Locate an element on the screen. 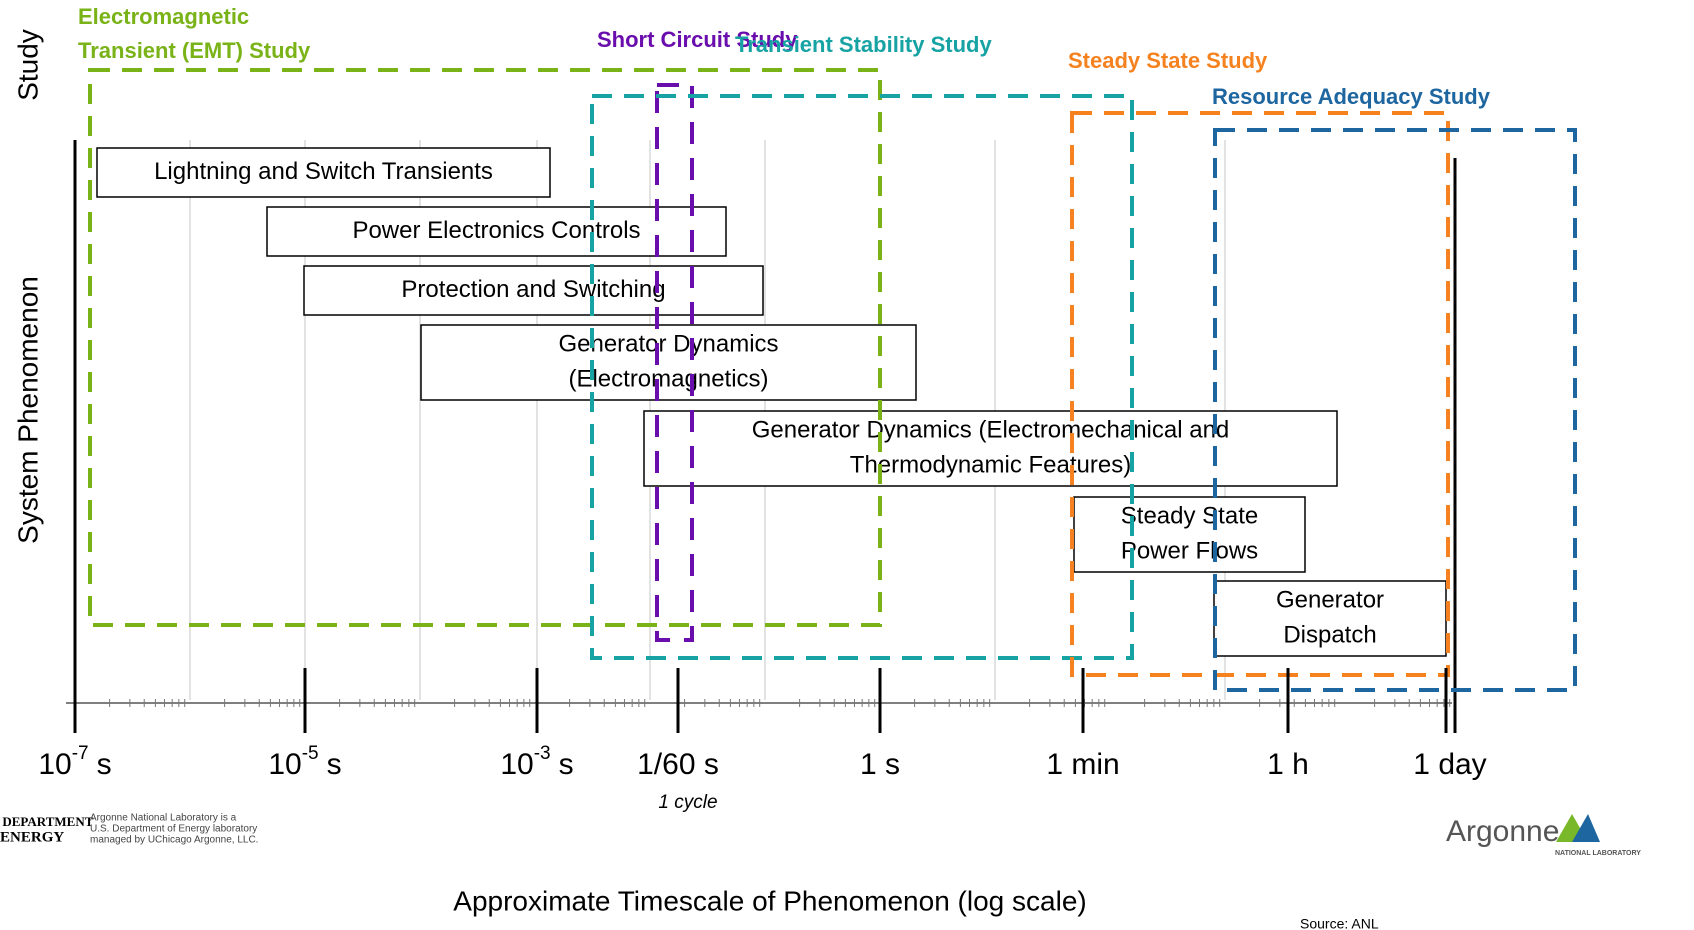  phenomenon-label: Steady State is located at coordinates (1189, 515).